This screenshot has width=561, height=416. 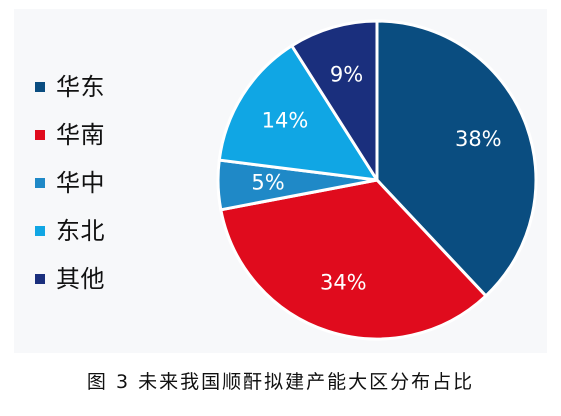 I want to click on legend-item-south-china: 华南, so click(x=70, y=135).